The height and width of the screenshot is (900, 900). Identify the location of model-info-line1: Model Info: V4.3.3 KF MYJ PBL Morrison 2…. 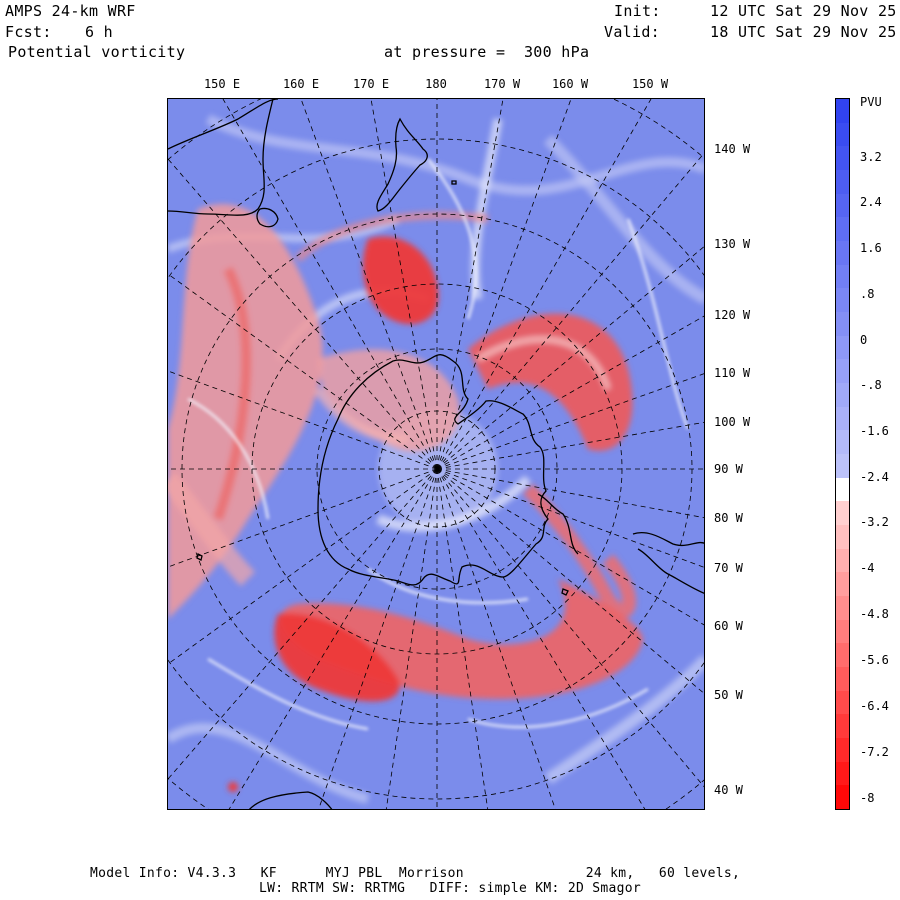
(415, 873).